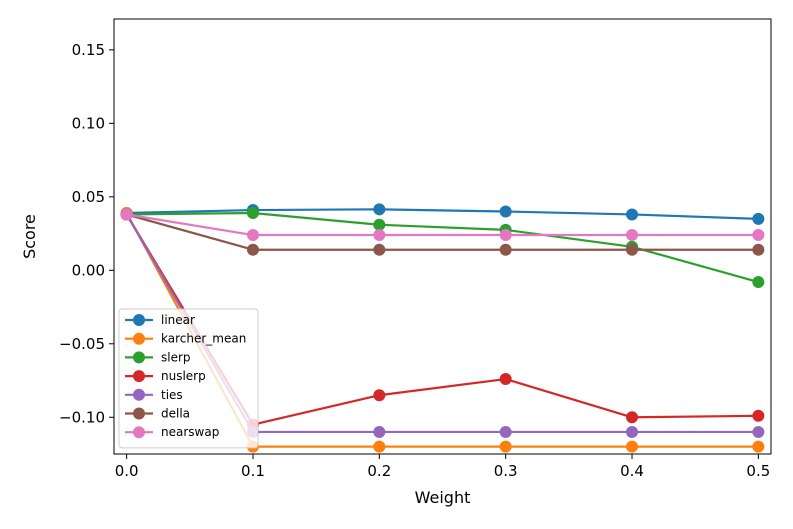 This screenshot has width=793, height=529. What do you see at coordinates (88, 50) in the screenshot?
I see `y-tick-label: 0.15` at bounding box center [88, 50].